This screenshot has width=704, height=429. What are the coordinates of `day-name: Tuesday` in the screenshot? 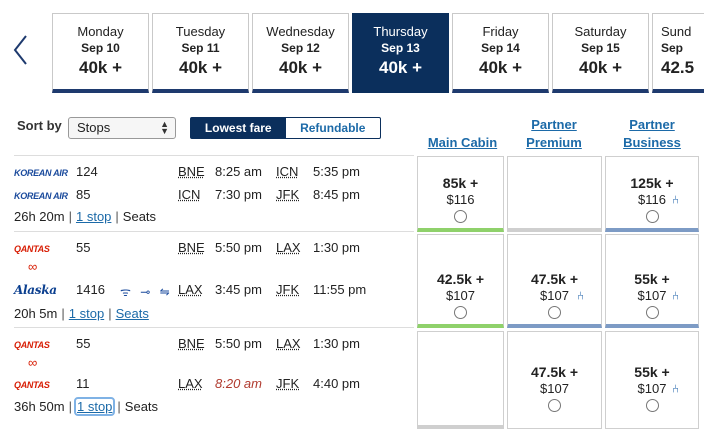 It's located at (200, 31).